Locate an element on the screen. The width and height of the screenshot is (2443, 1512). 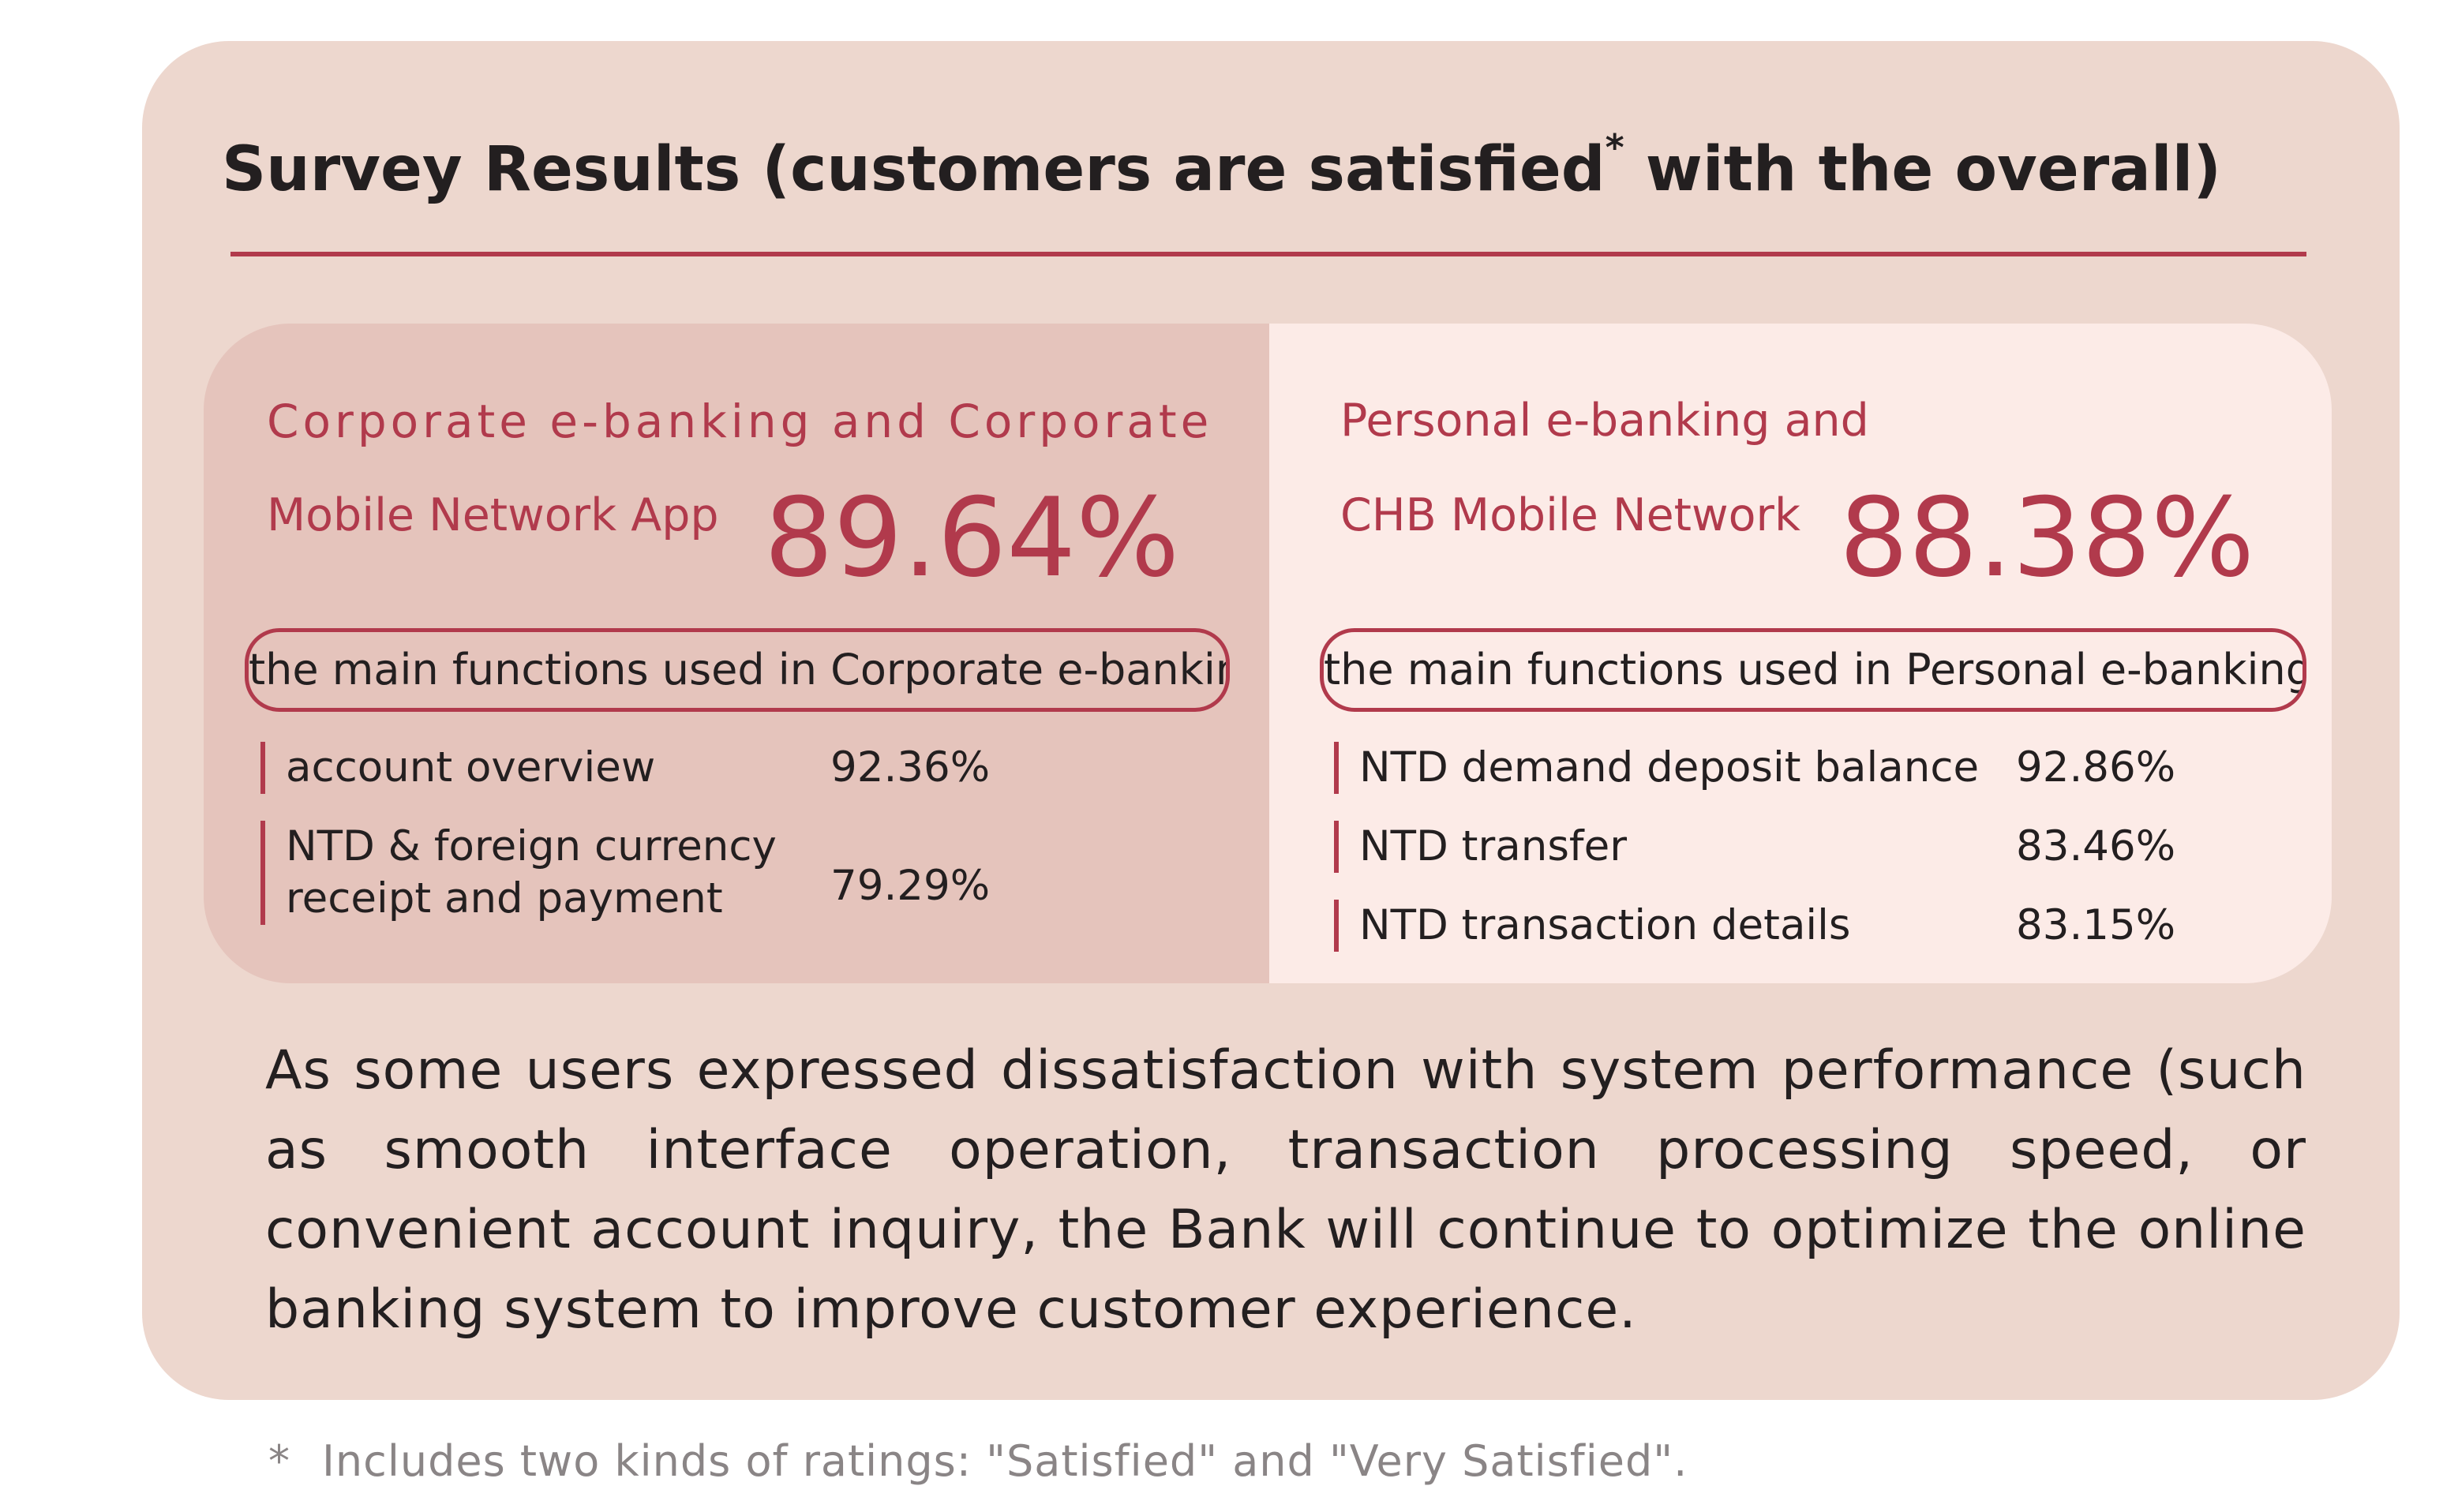
personal-item-transaction-details-value: 83.15% is located at coordinates (2096, 925).